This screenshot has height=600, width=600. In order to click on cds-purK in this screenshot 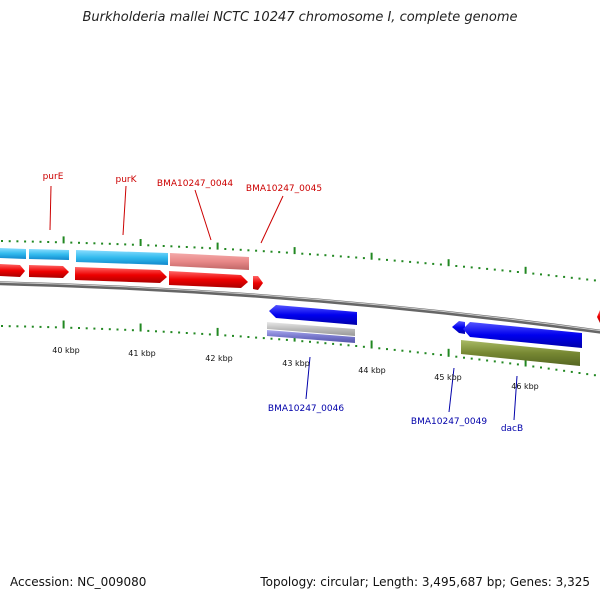, I will do `click(122, 257)`.